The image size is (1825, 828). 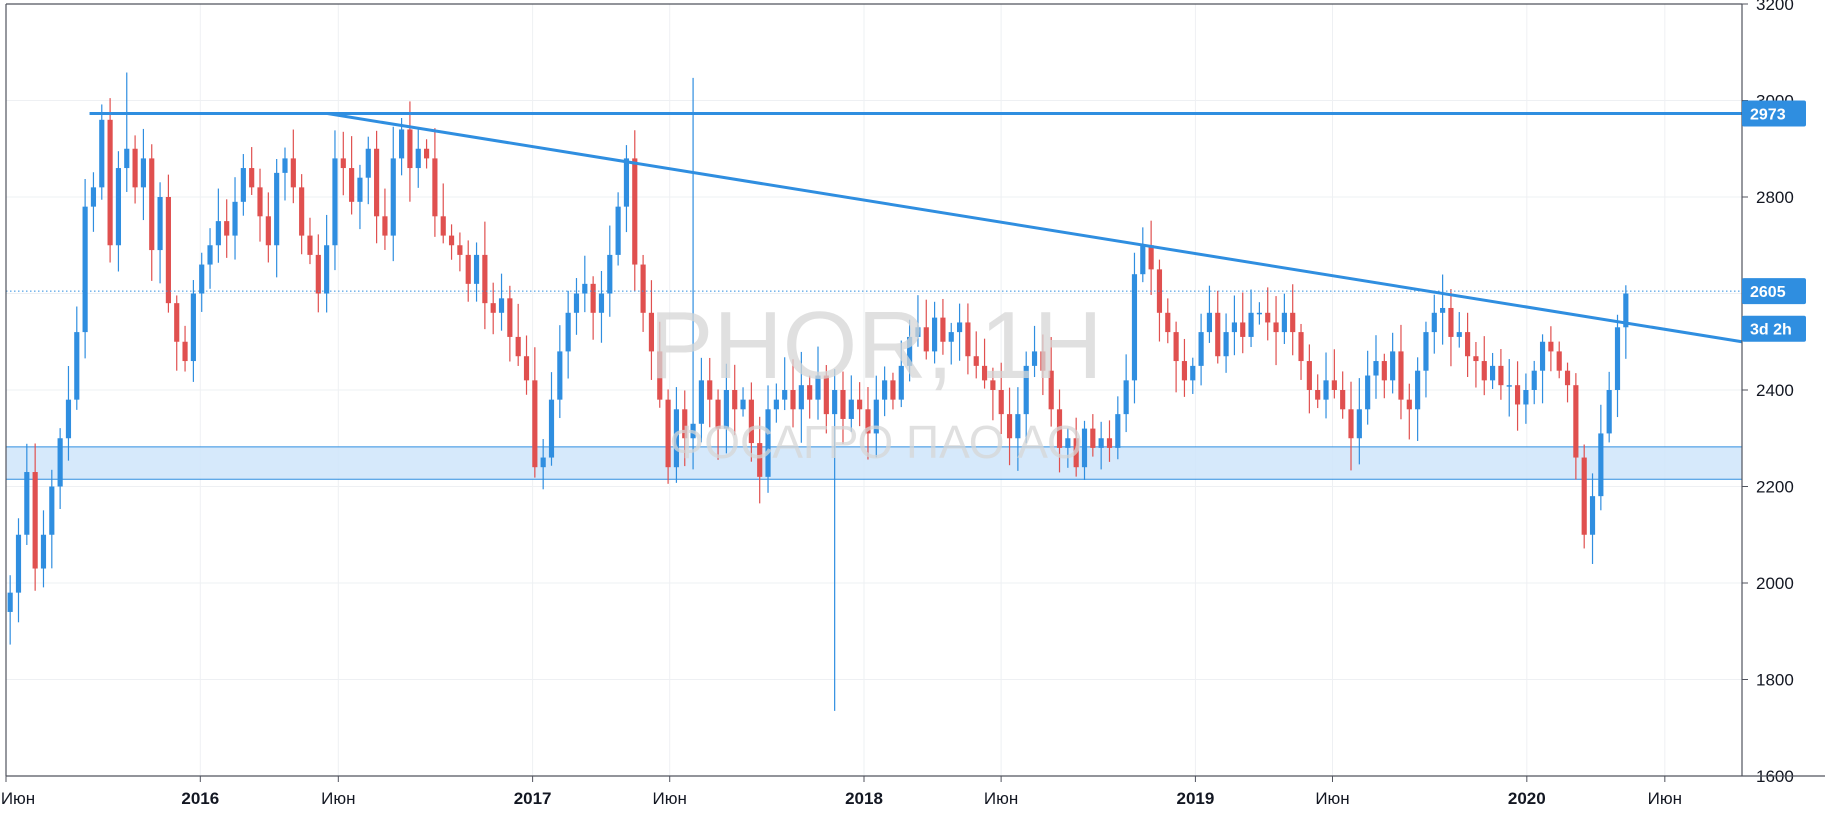 What do you see at coordinates (1768, 115) in the screenshot?
I see `price-tag-label: 2973` at bounding box center [1768, 115].